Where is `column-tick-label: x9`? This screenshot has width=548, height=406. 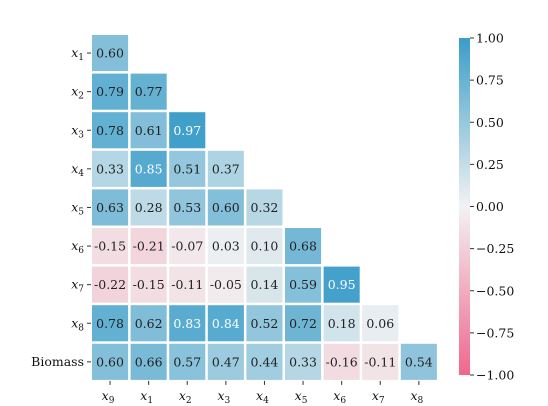
column-tick-label: x9 is located at coordinates (108, 397).